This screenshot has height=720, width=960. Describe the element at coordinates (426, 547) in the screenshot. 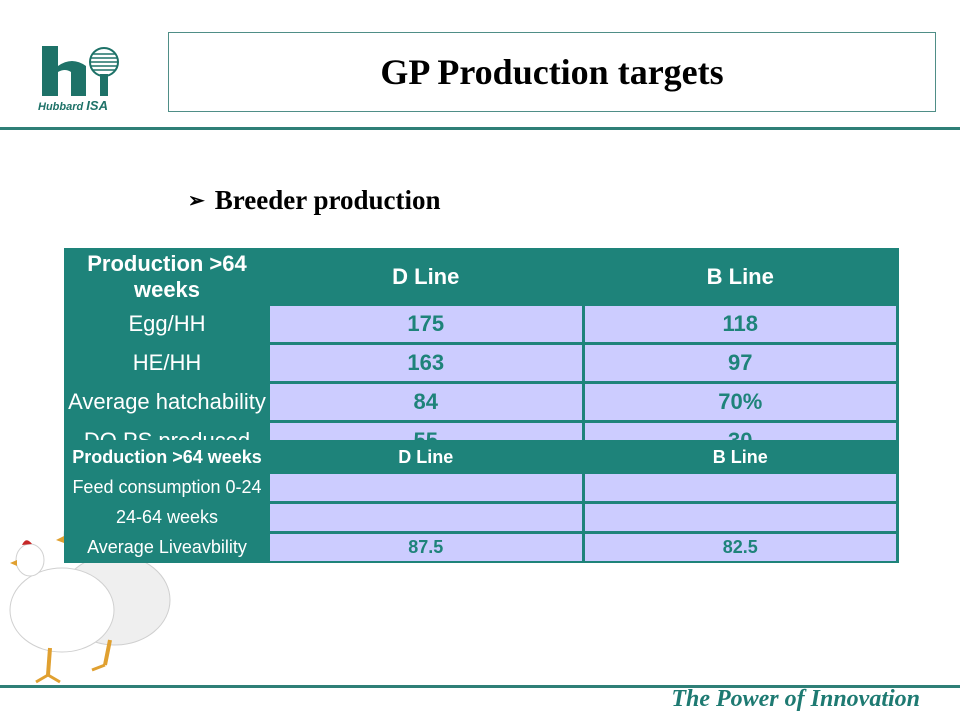

I see `d-line-value: 87.5` at that location.